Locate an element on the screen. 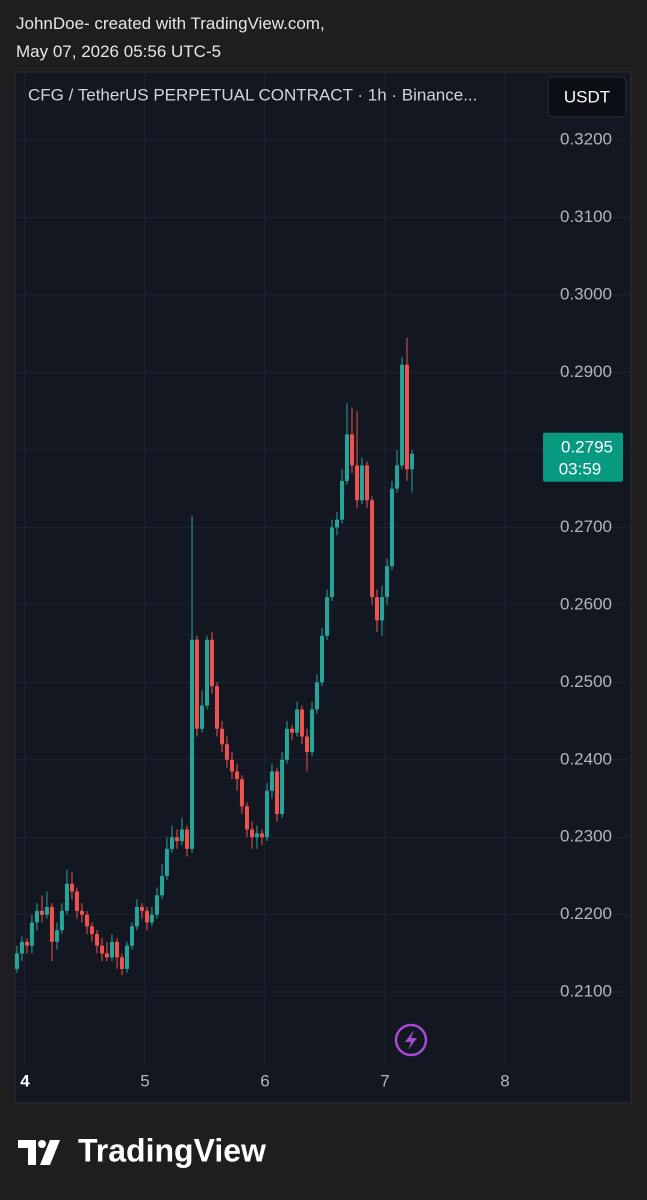 The image size is (647, 1200). currency-label: USDT is located at coordinates (587, 96).